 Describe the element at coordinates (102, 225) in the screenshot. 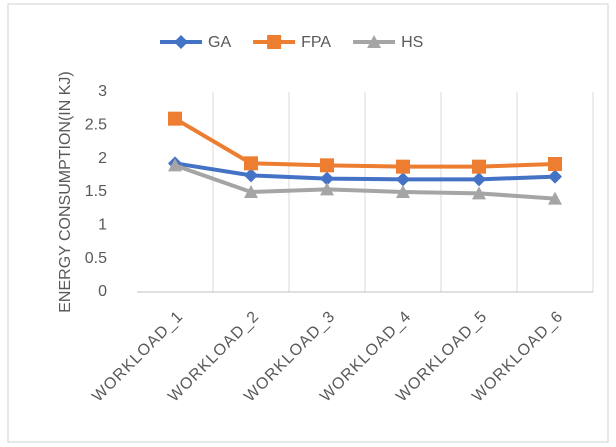

I see `y-tick-label: 1` at that location.